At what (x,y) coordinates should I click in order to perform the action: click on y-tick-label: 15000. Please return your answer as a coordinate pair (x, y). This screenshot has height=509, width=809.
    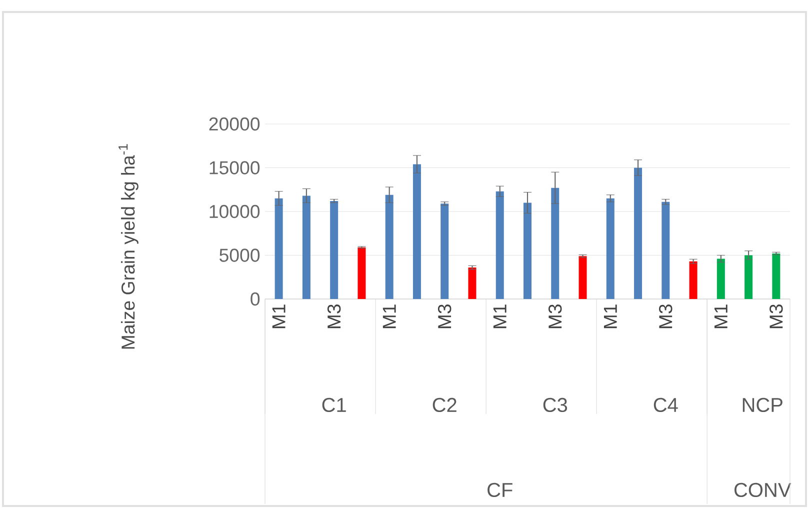
    Looking at the image, I should click on (235, 167).